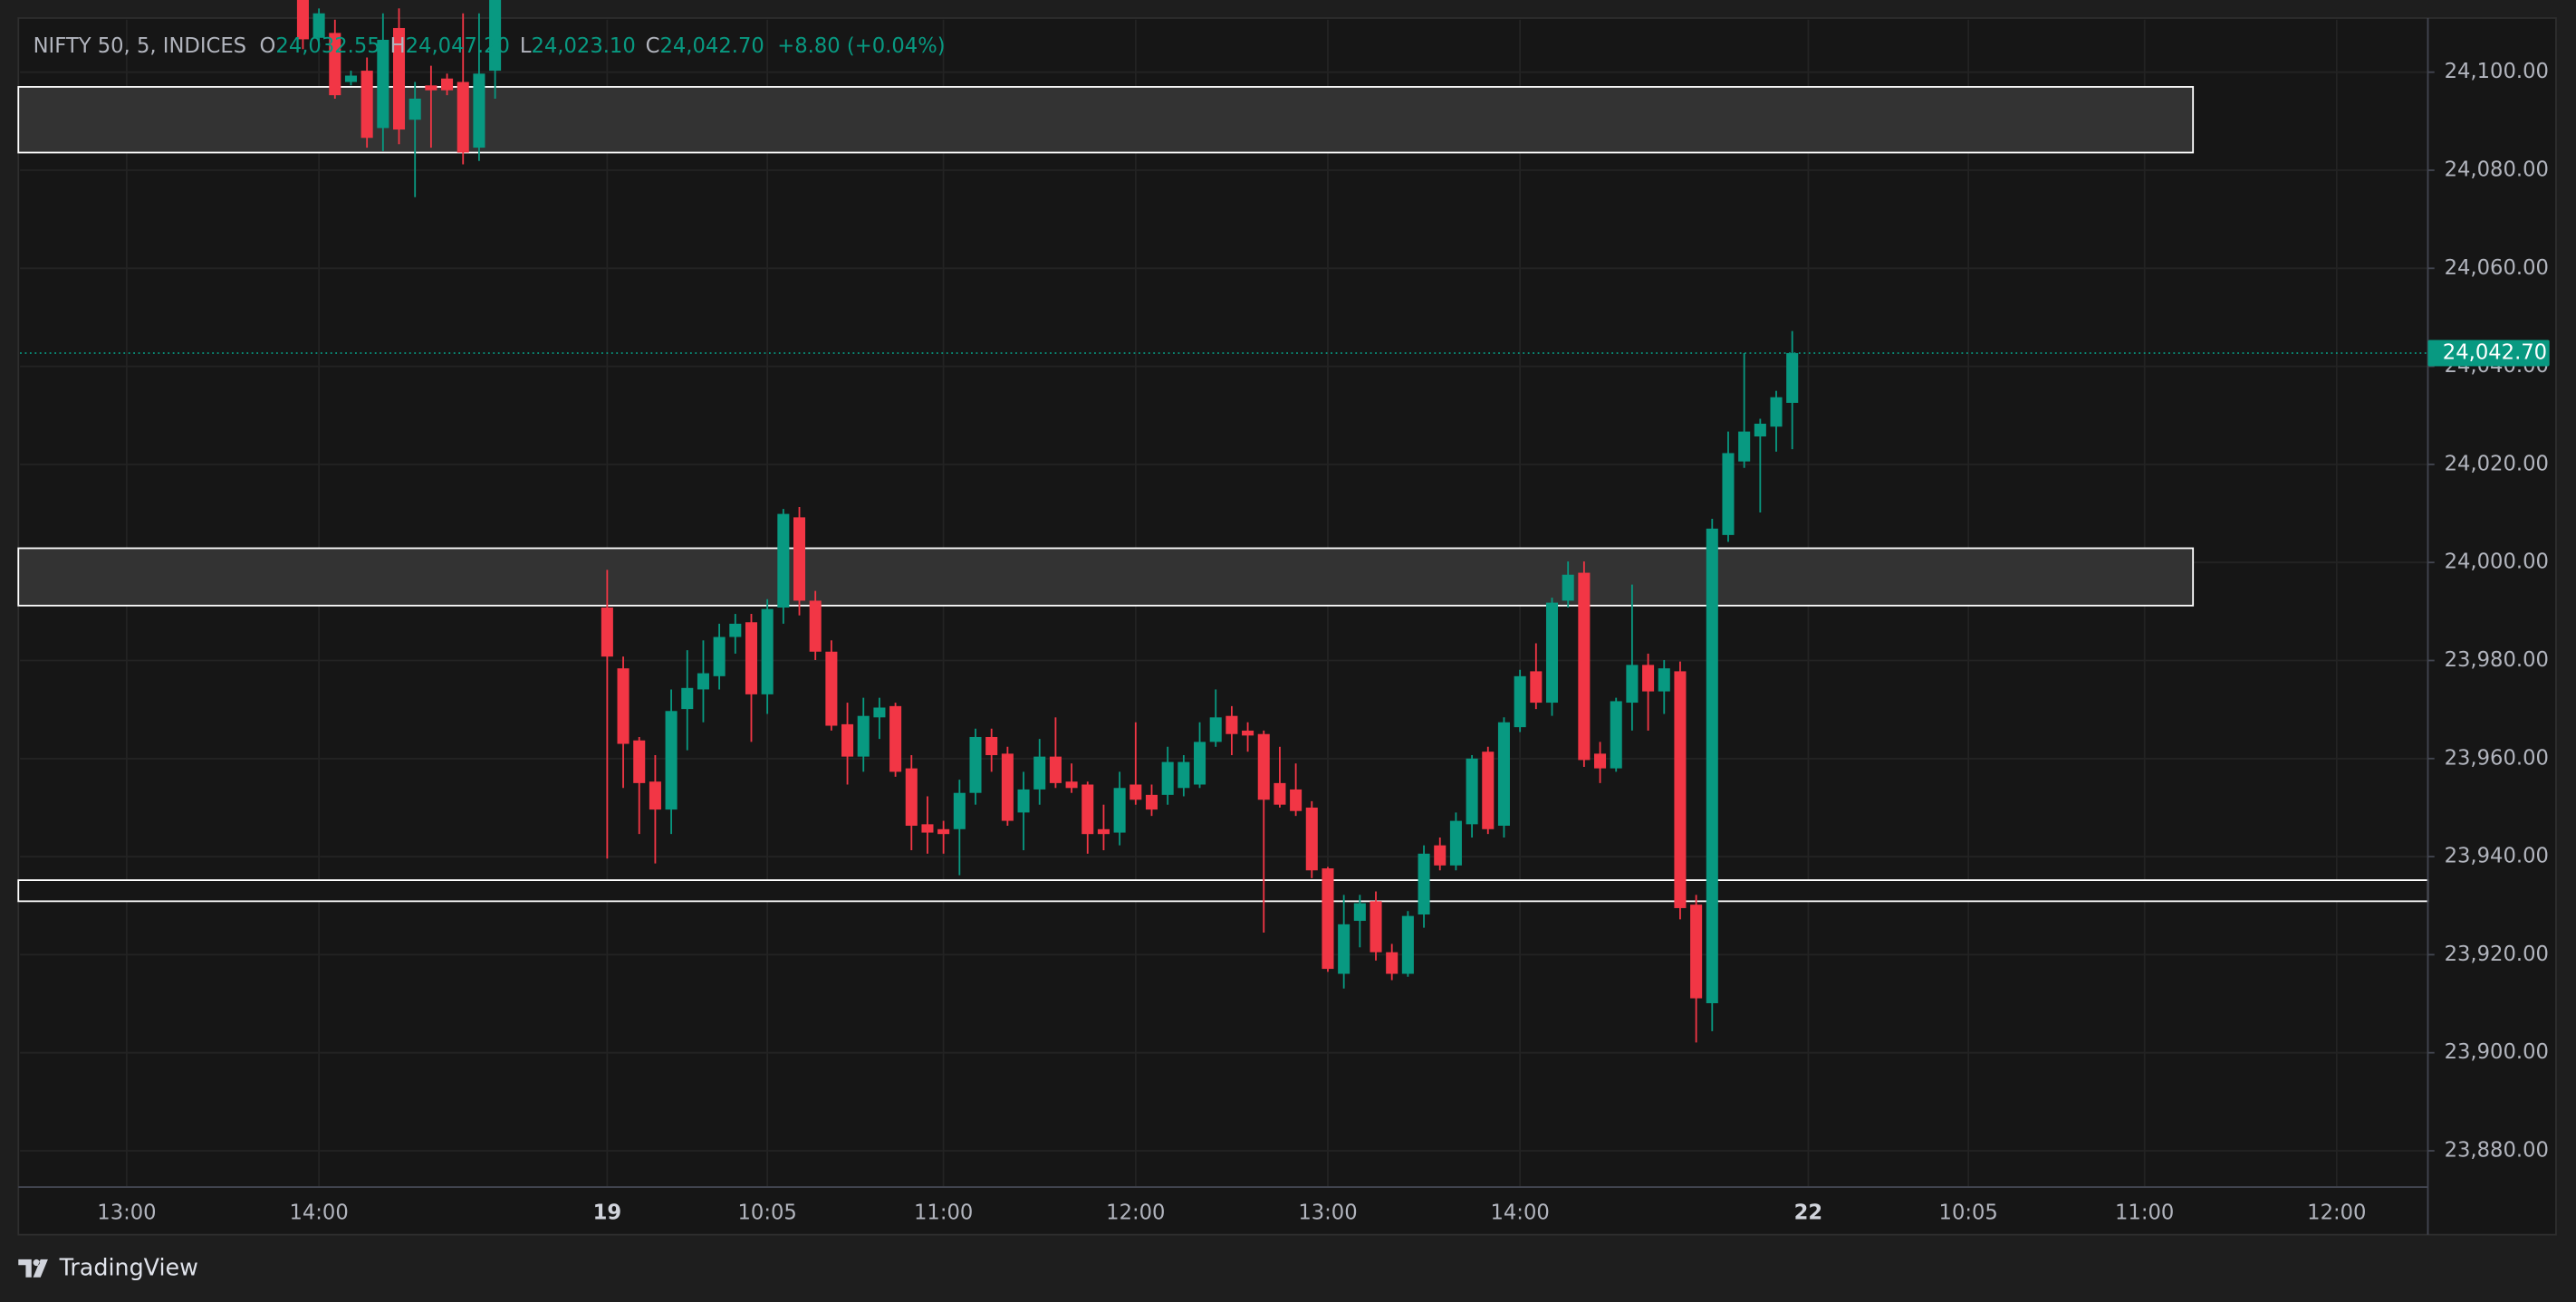 This screenshot has width=2576, height=1302. What do you see at coordinates (2497, 464) in the screenshot?
I see `y-tick-label: 24,020.00` at bounding box center [2497, 464].